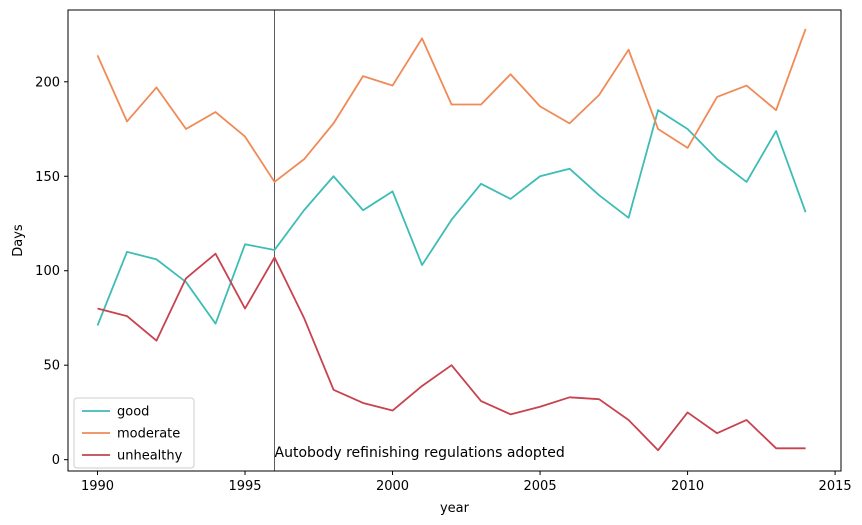  What do you see at coordinates (18, 240) in the screenshot?
I see `y-axis-title: Days` at bounding box center [18, 240].